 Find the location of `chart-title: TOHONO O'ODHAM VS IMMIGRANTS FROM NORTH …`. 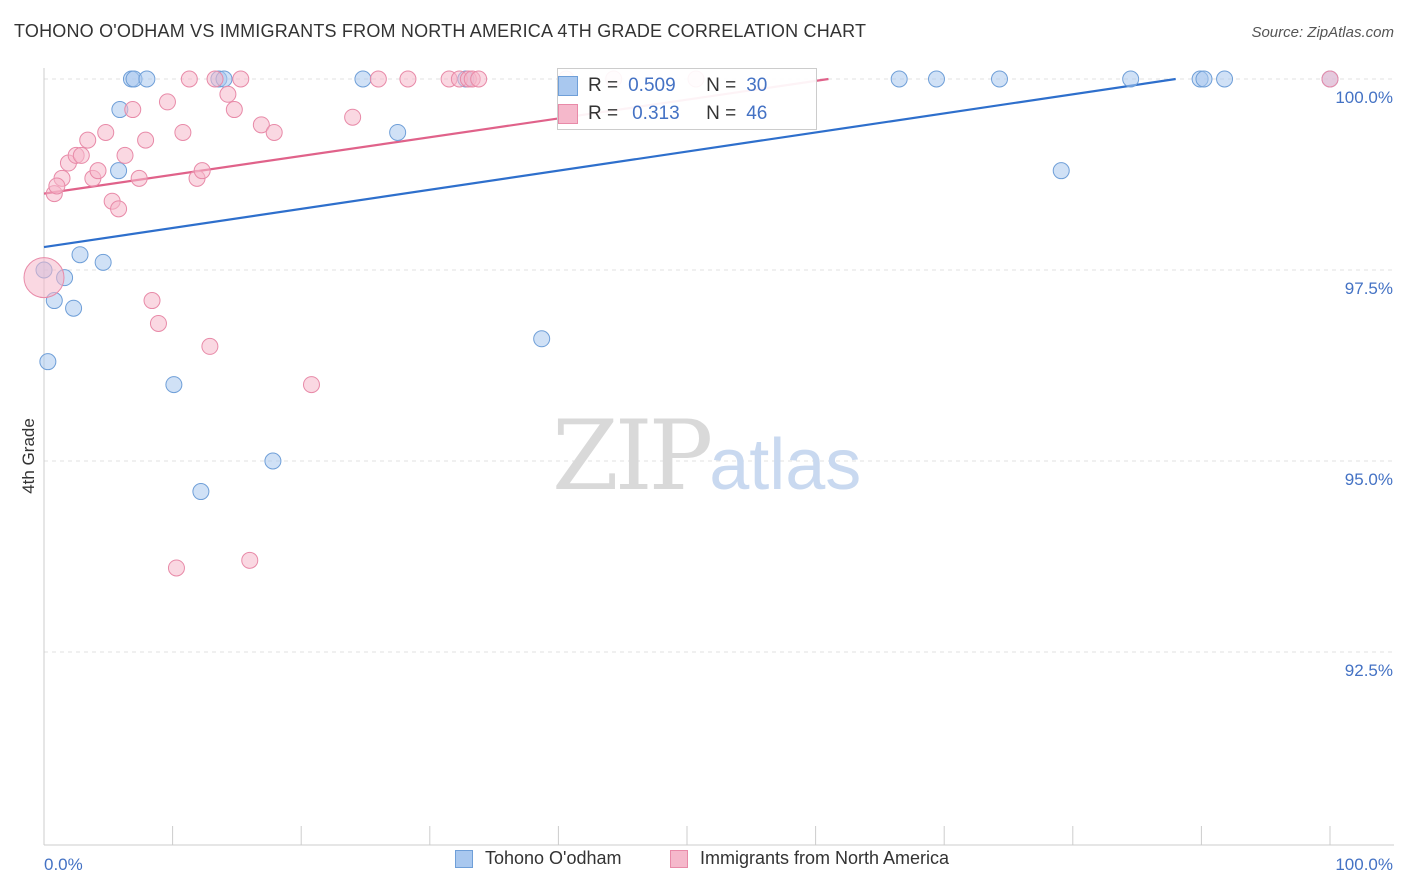

chart-title: TOHONO O'ODHAM VS IMMIGRANTS FROM NORTH … is located at coordinates (440, 31).